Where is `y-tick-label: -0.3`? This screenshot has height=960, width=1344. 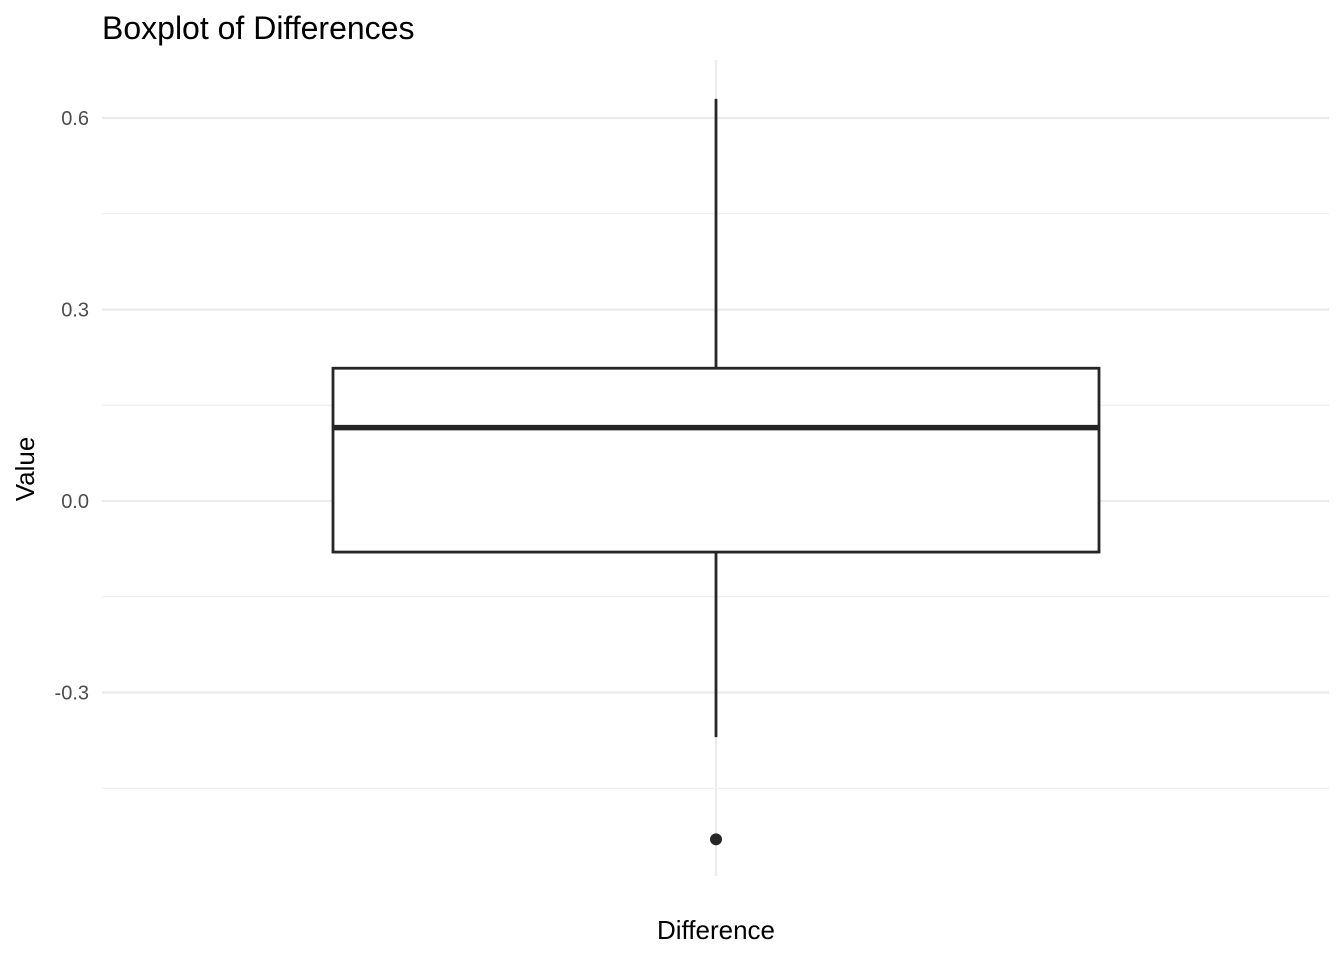
y-tick-label: -0.3 is located at coordinates (72, 693).